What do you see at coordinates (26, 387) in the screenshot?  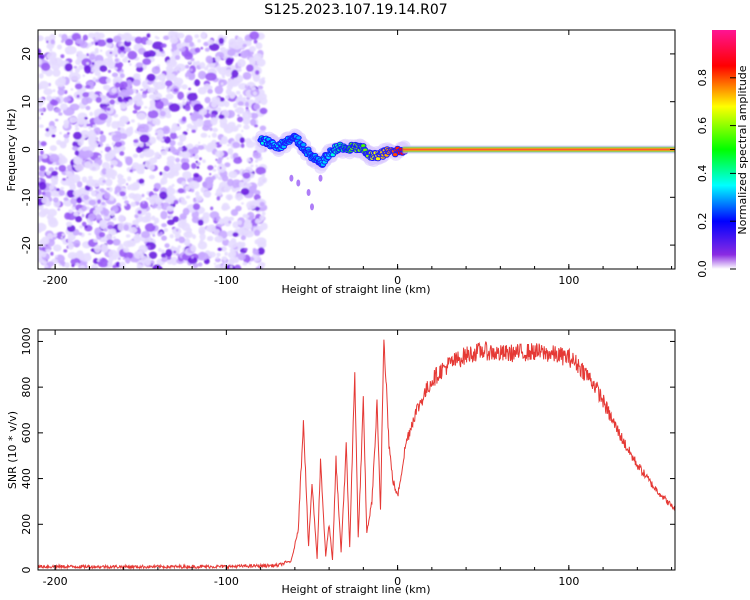 I see `y-tick-label: 800` at bounding box center [26, 387].